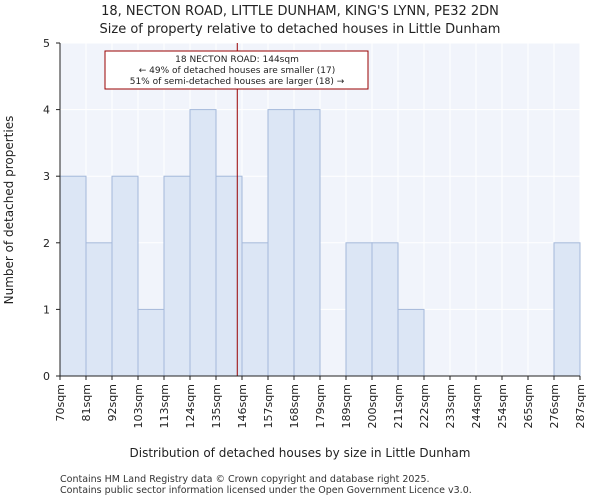 Image resolution: width=600 pixels, height=500 pixels. I want to click on y-tick-label: 4, so click(46, 110).